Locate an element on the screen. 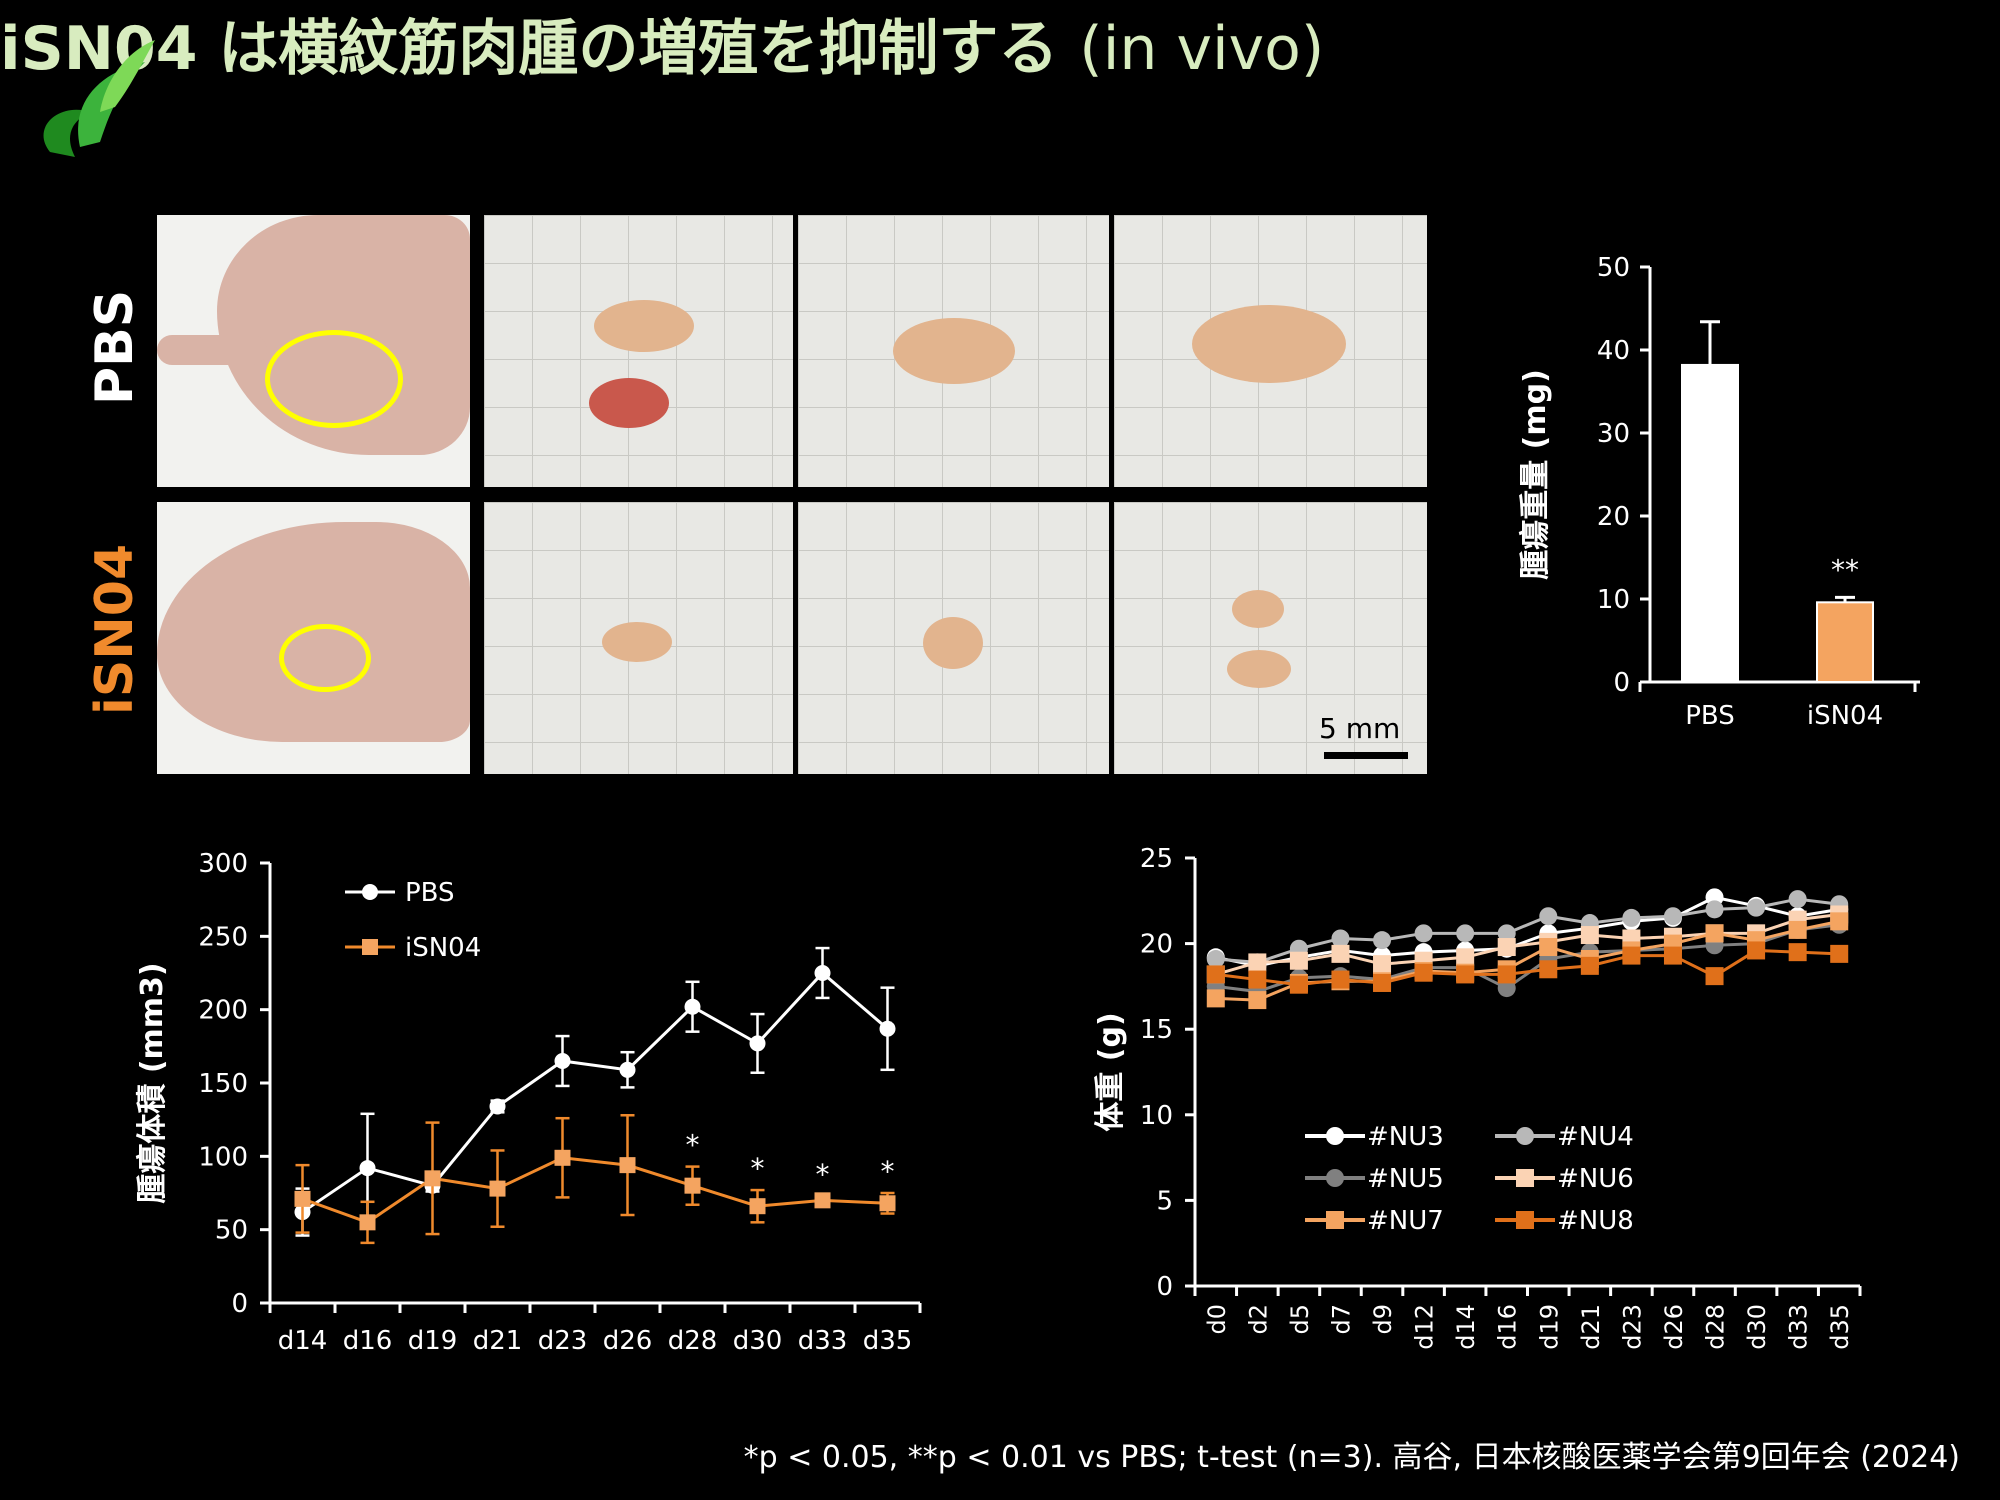 This screenshot has height=1500, width=2000. leaf-logo-icon is located at coordinates (99, 98).